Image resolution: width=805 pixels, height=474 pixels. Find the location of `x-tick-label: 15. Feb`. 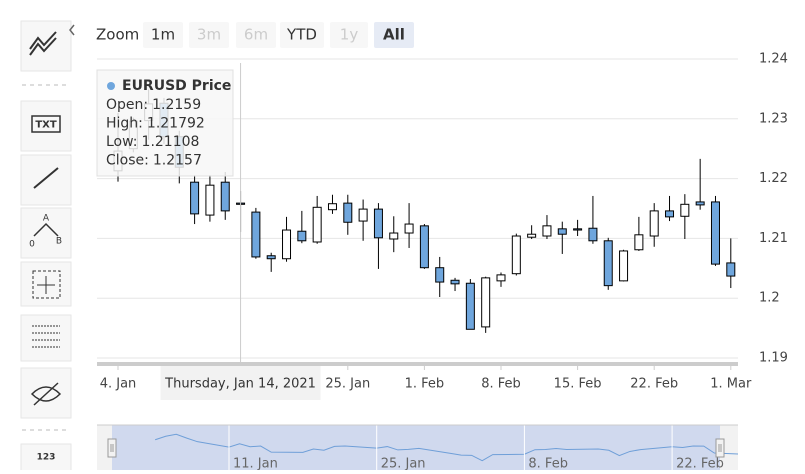

x-tick-label: 15. Feb is located at coordinates (578, 384).